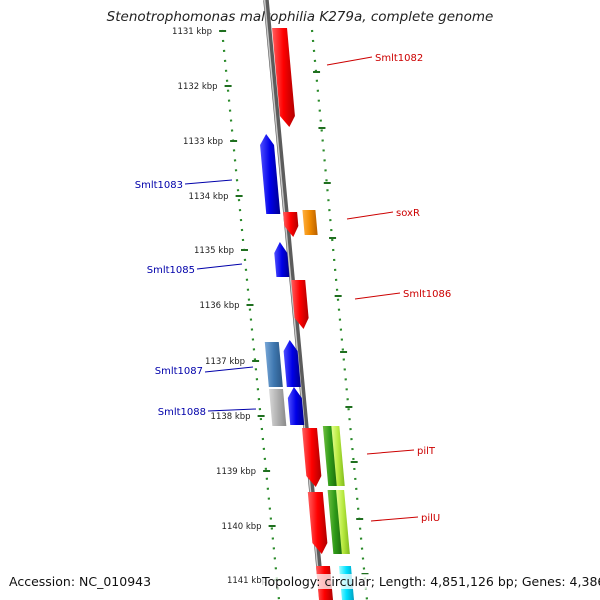 This screenshot has width=600, height=600. Describe the element at coordinates (430, 518) in the screenshot. I see `gene-label-pilu: pilU` at that location.